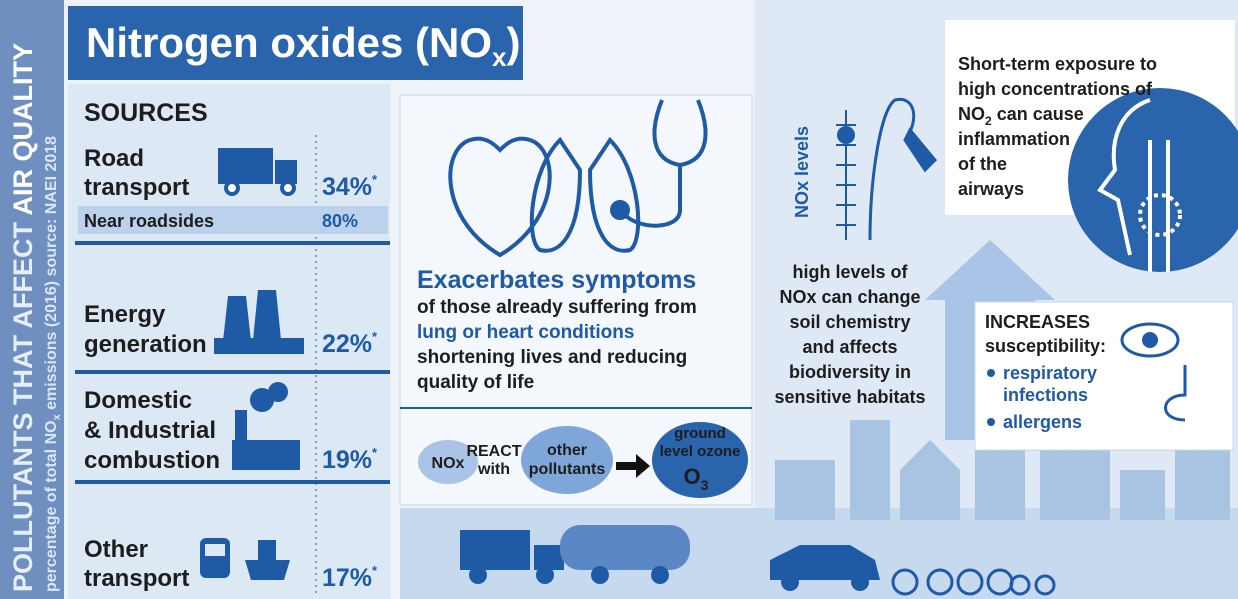  Describe the element at coordinates (692, 476) in the screenshot. I see `o3-text: O` at that location.